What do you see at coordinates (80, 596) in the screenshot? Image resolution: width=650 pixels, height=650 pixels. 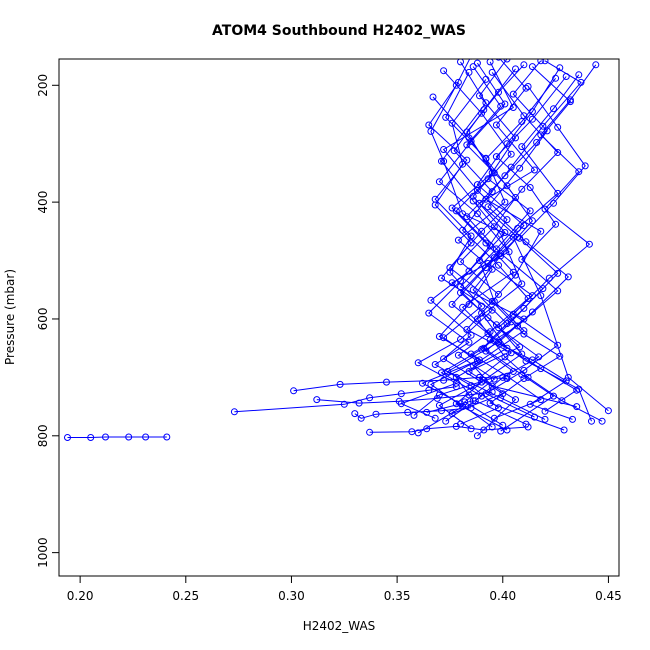 I see `x-tick-label: 0.20` at bounding box center [80, 596].